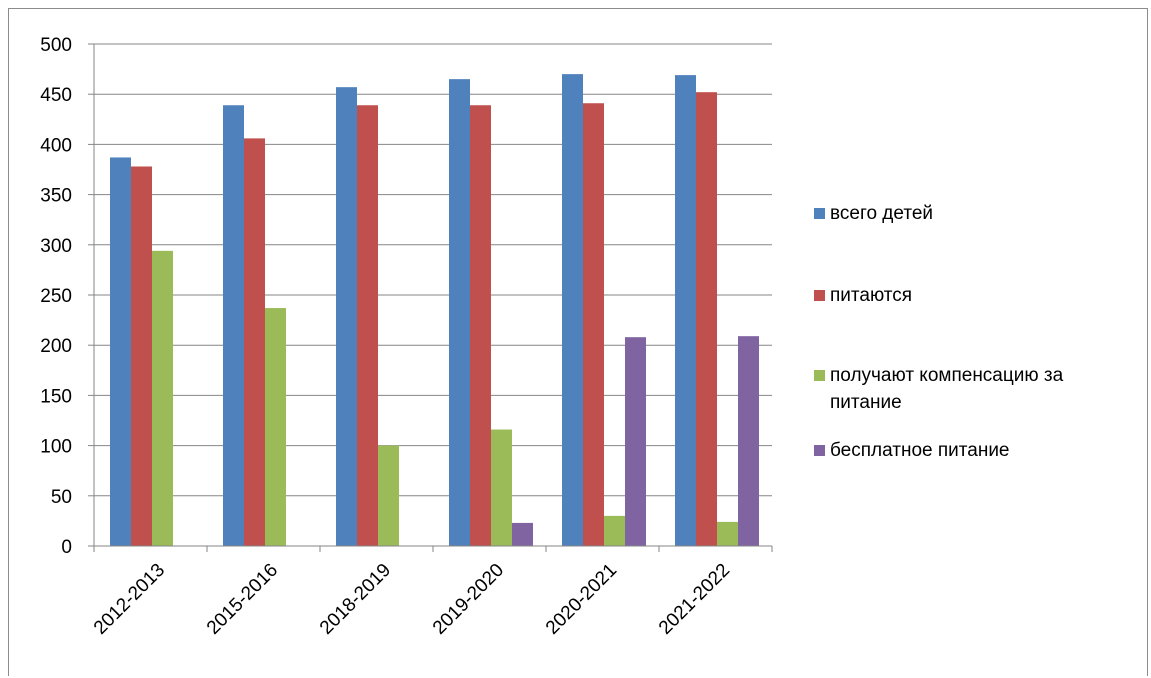 This screenshot has height=678, width=1151. I want to click on y-tick-label: 150, so click(56, 396).